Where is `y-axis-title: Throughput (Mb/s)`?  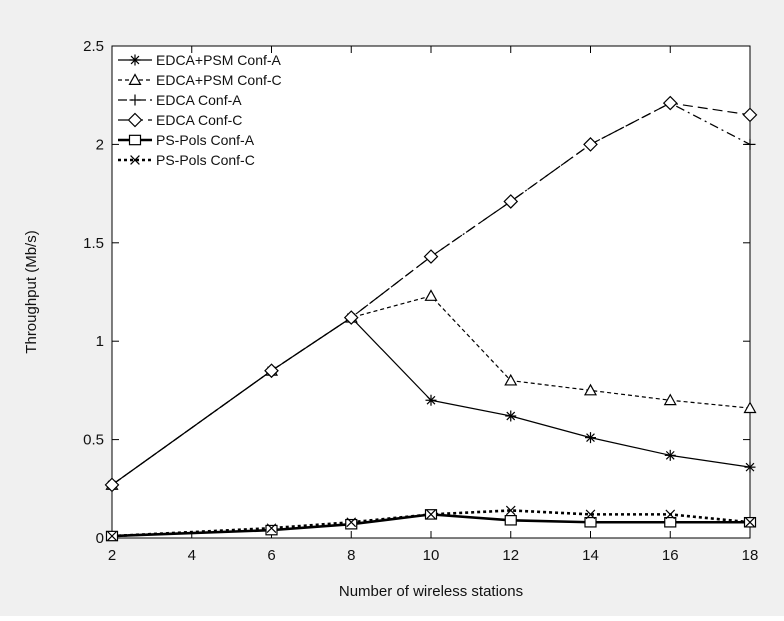
y-axis-title: Throughput (Mb/s) is located at coordinates (31, 291).